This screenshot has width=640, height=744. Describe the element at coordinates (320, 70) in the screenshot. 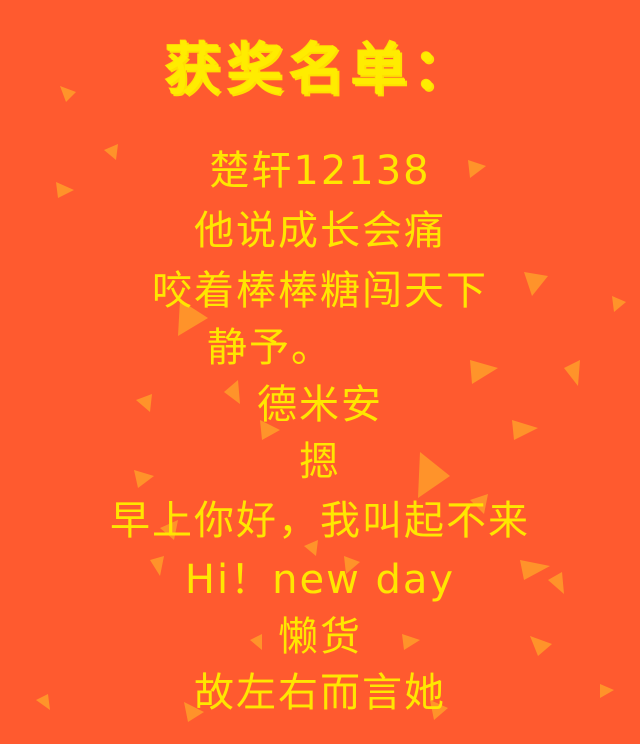

I see `page-title: 获奖名单：` at that location.